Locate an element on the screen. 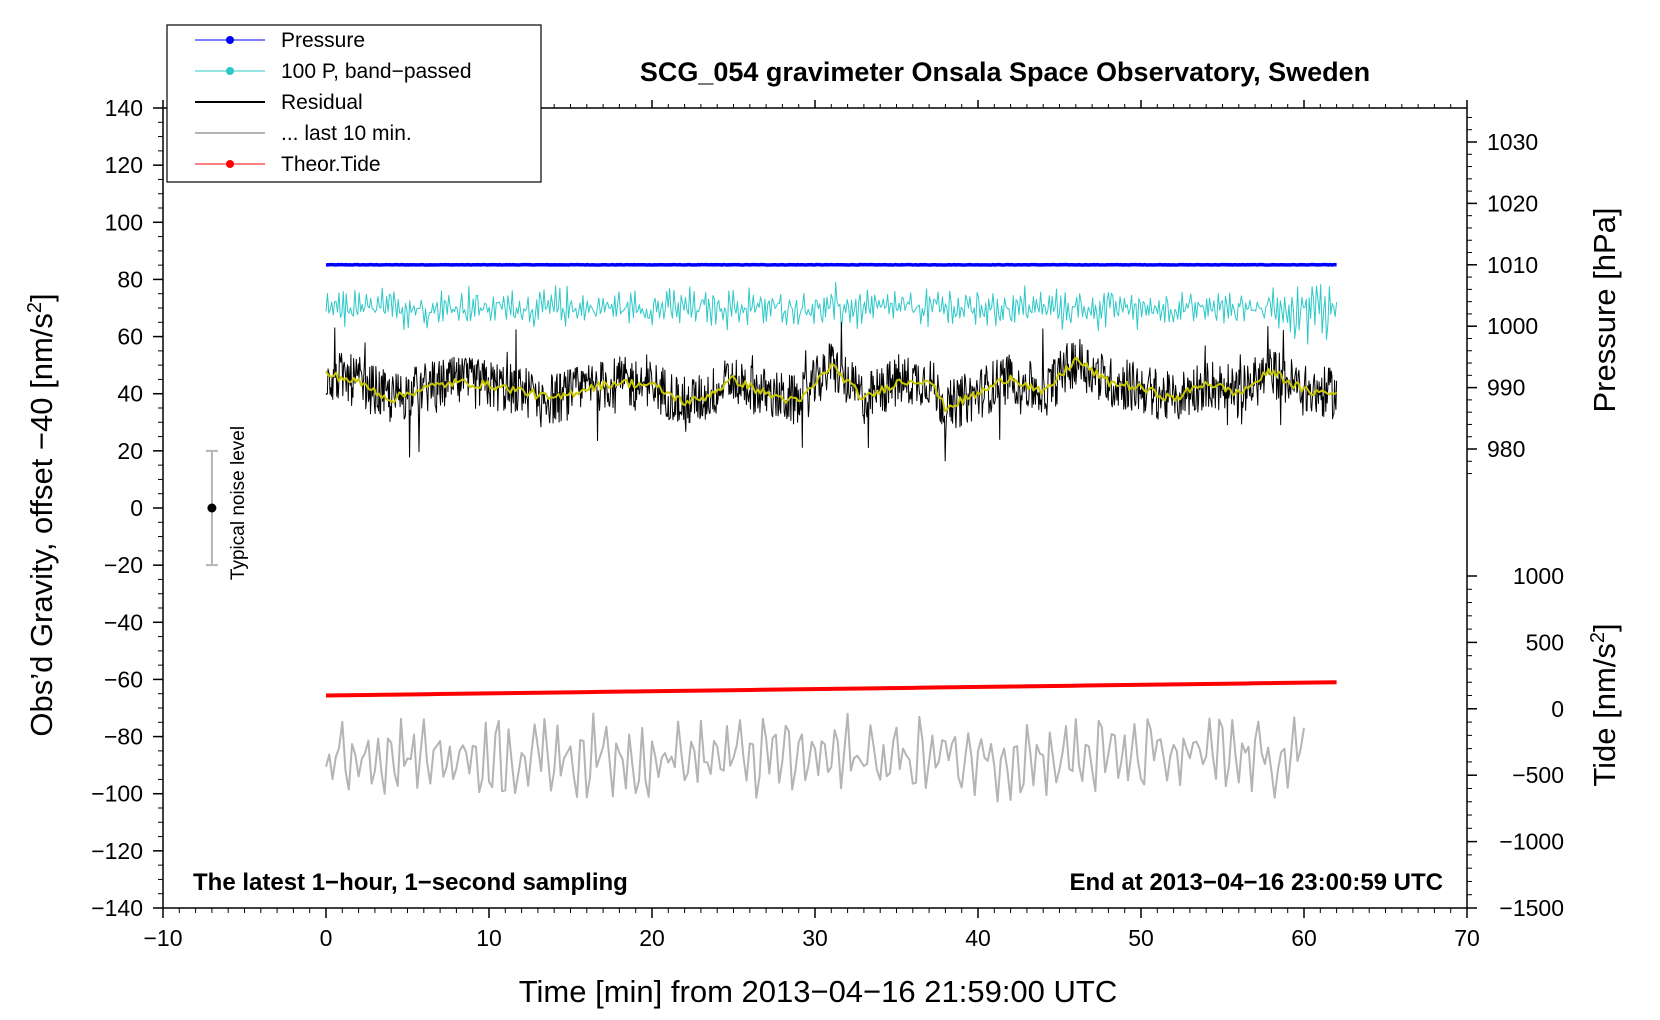 The height and width of the screenshot is (1020, 1660). y-axis-title-end: ] is located at coordinates (41, 297).